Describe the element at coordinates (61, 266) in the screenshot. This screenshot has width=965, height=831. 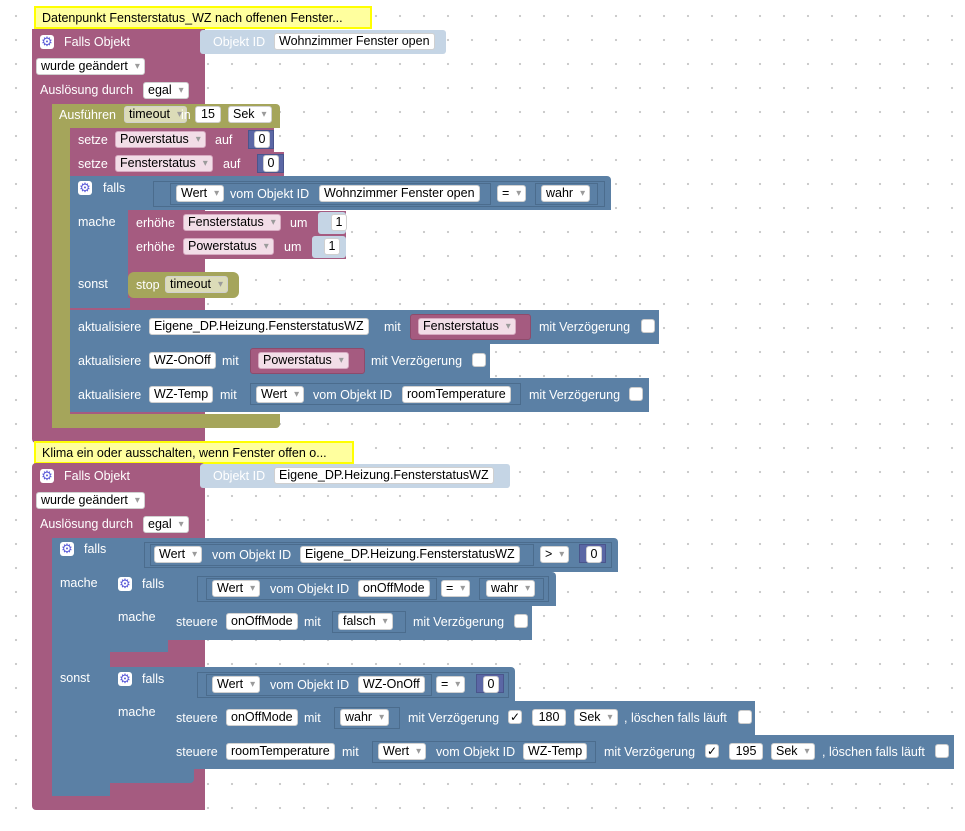
I see `timeout-left-bar` at that location.